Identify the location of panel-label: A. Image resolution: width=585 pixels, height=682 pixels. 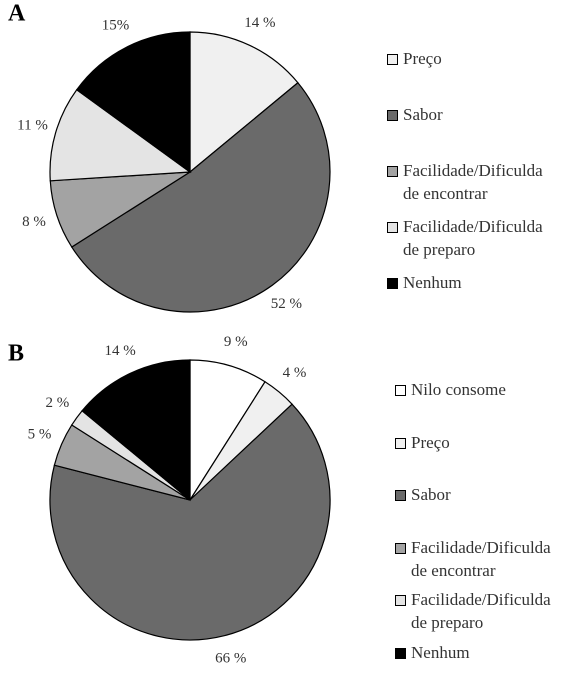
(17, 14).